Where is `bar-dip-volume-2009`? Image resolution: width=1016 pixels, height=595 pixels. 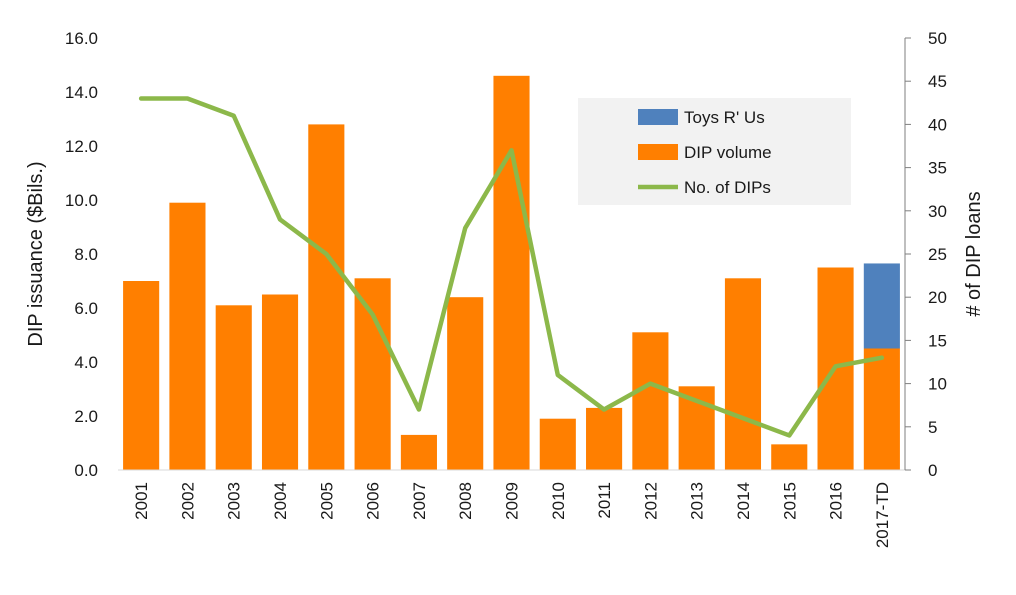
bar-dip-volume-2009 is located at coordinates (511, 273).